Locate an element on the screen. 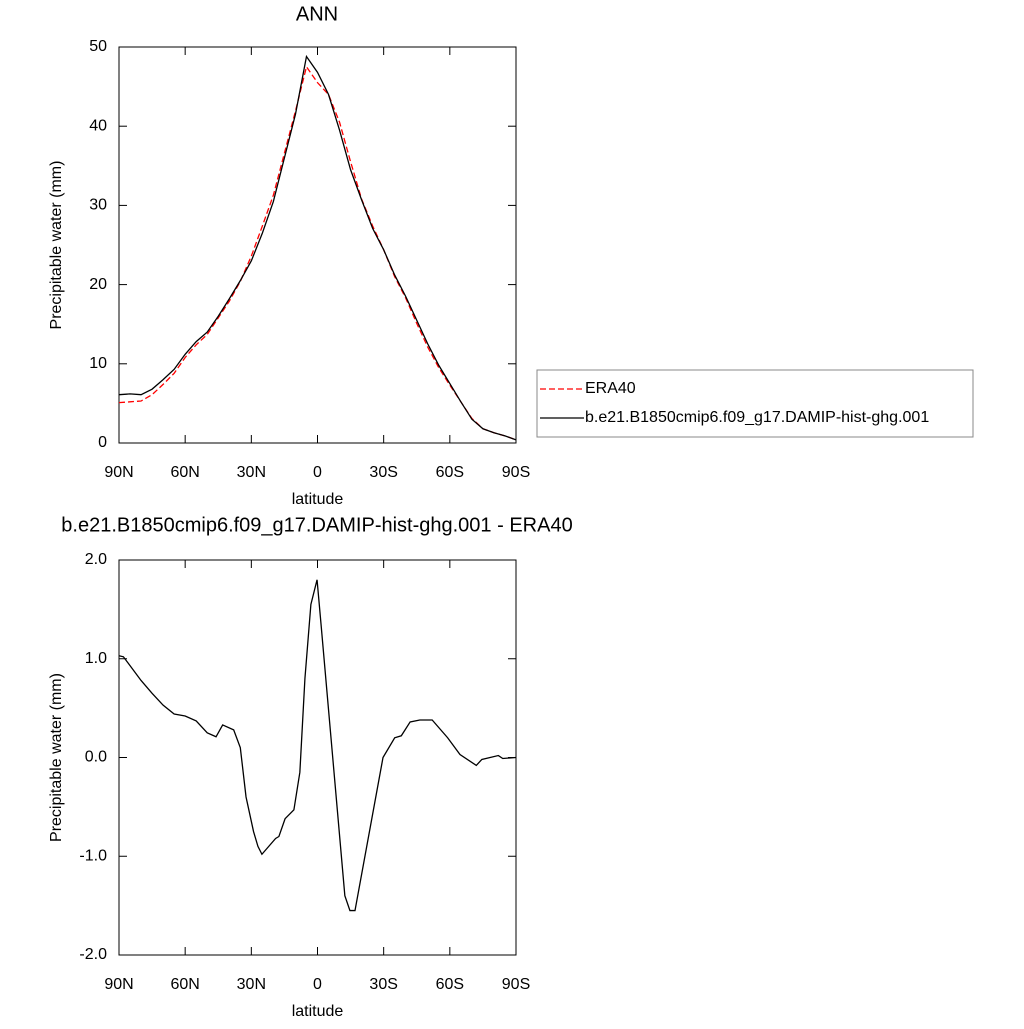 The image size is (1024, 1029). y-tick-label: 0 is located at coordinates (102, 442).